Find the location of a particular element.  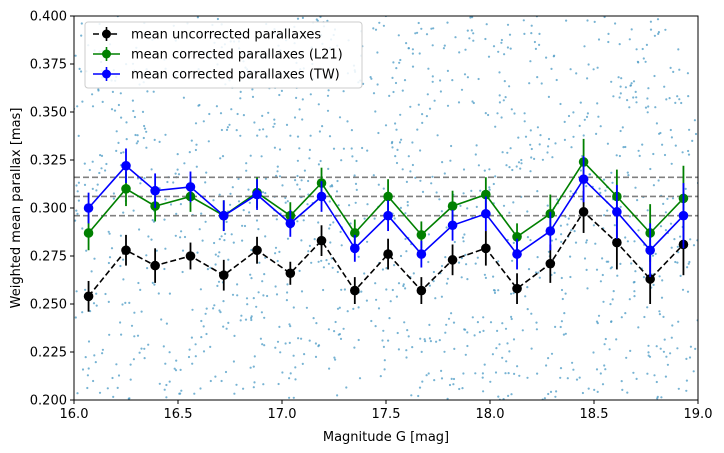

x-tick-label: 18.5 is located at coordinates (594, 414).